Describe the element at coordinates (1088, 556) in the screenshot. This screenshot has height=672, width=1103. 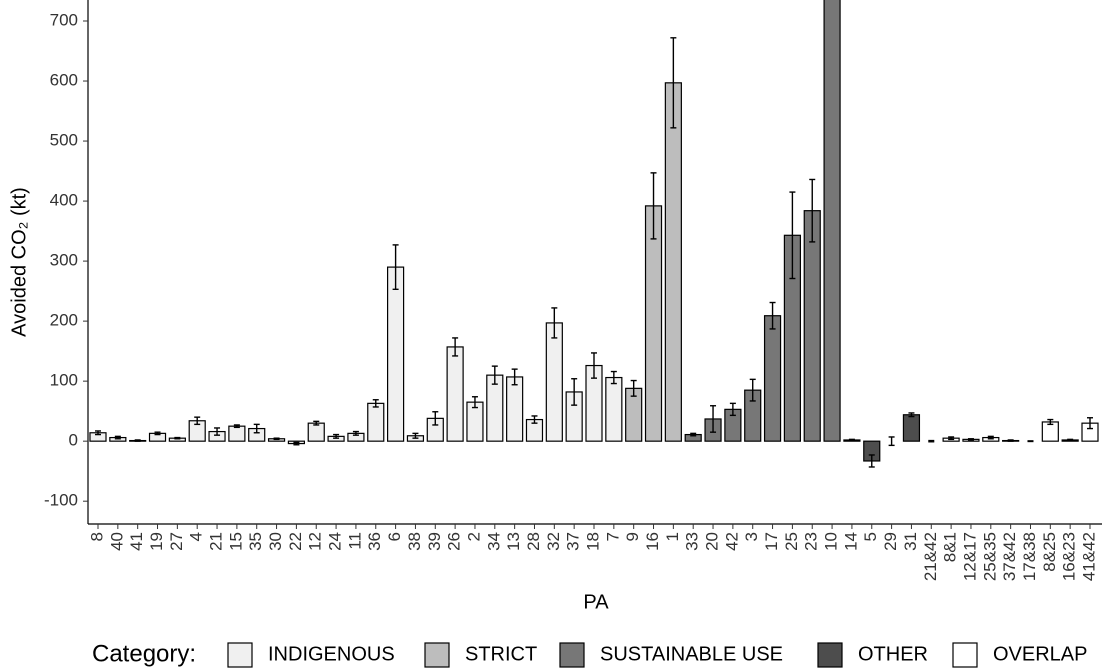
I see `x-tick-label: 41&42` at that location.